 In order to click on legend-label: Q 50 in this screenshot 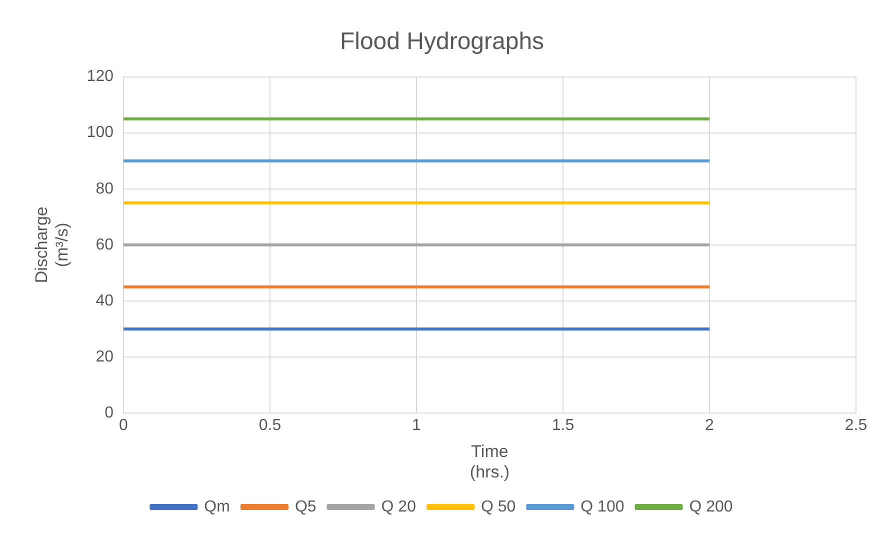, I will do `click(498, 507)`.